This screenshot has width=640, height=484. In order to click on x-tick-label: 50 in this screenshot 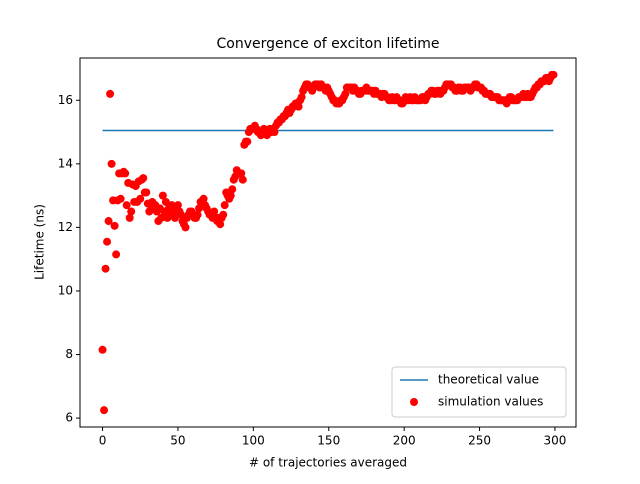, I will do `click(177, 441)`.